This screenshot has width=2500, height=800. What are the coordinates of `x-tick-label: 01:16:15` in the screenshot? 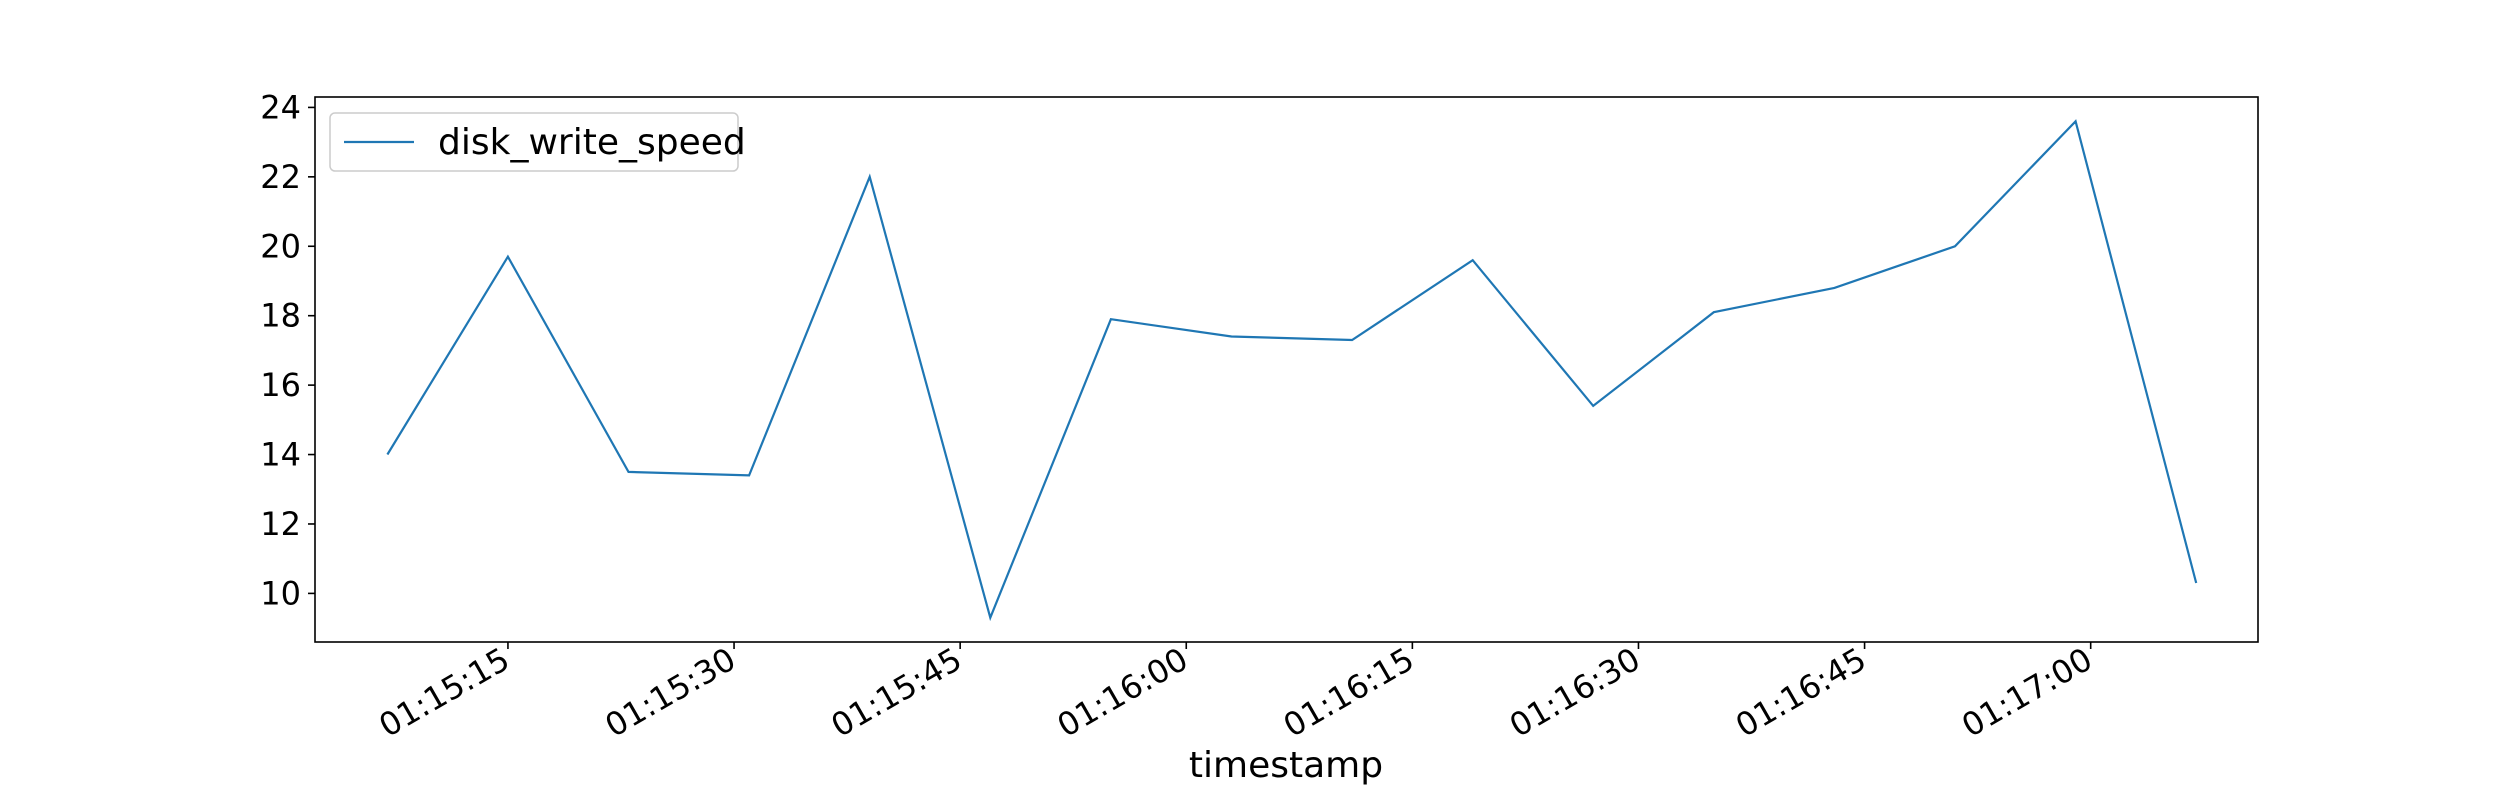 It's located at (1348, 692).